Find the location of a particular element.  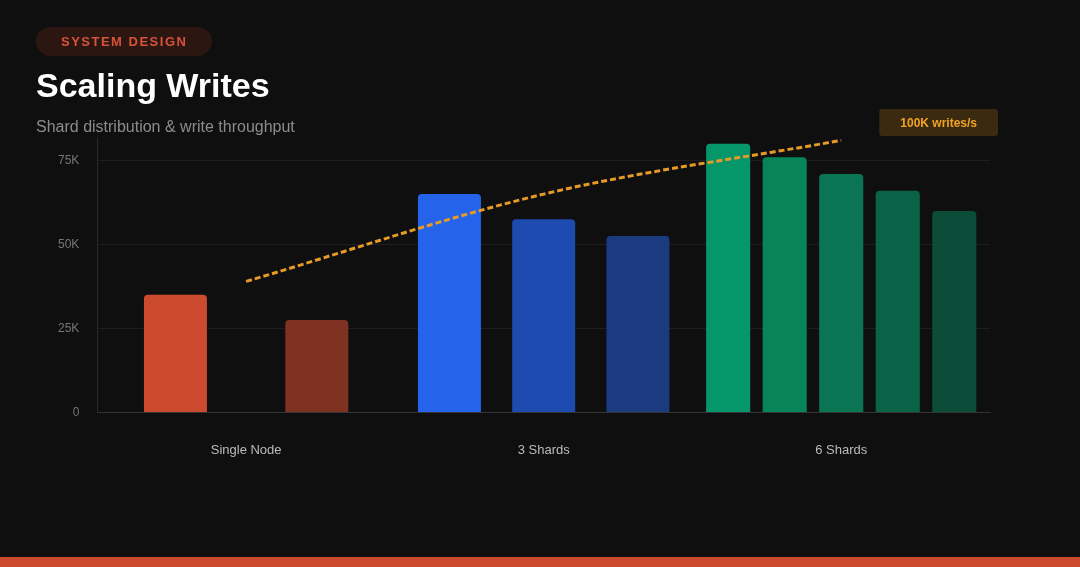

x-tick-label: 6 Shards is located at coordinates (841, 449).